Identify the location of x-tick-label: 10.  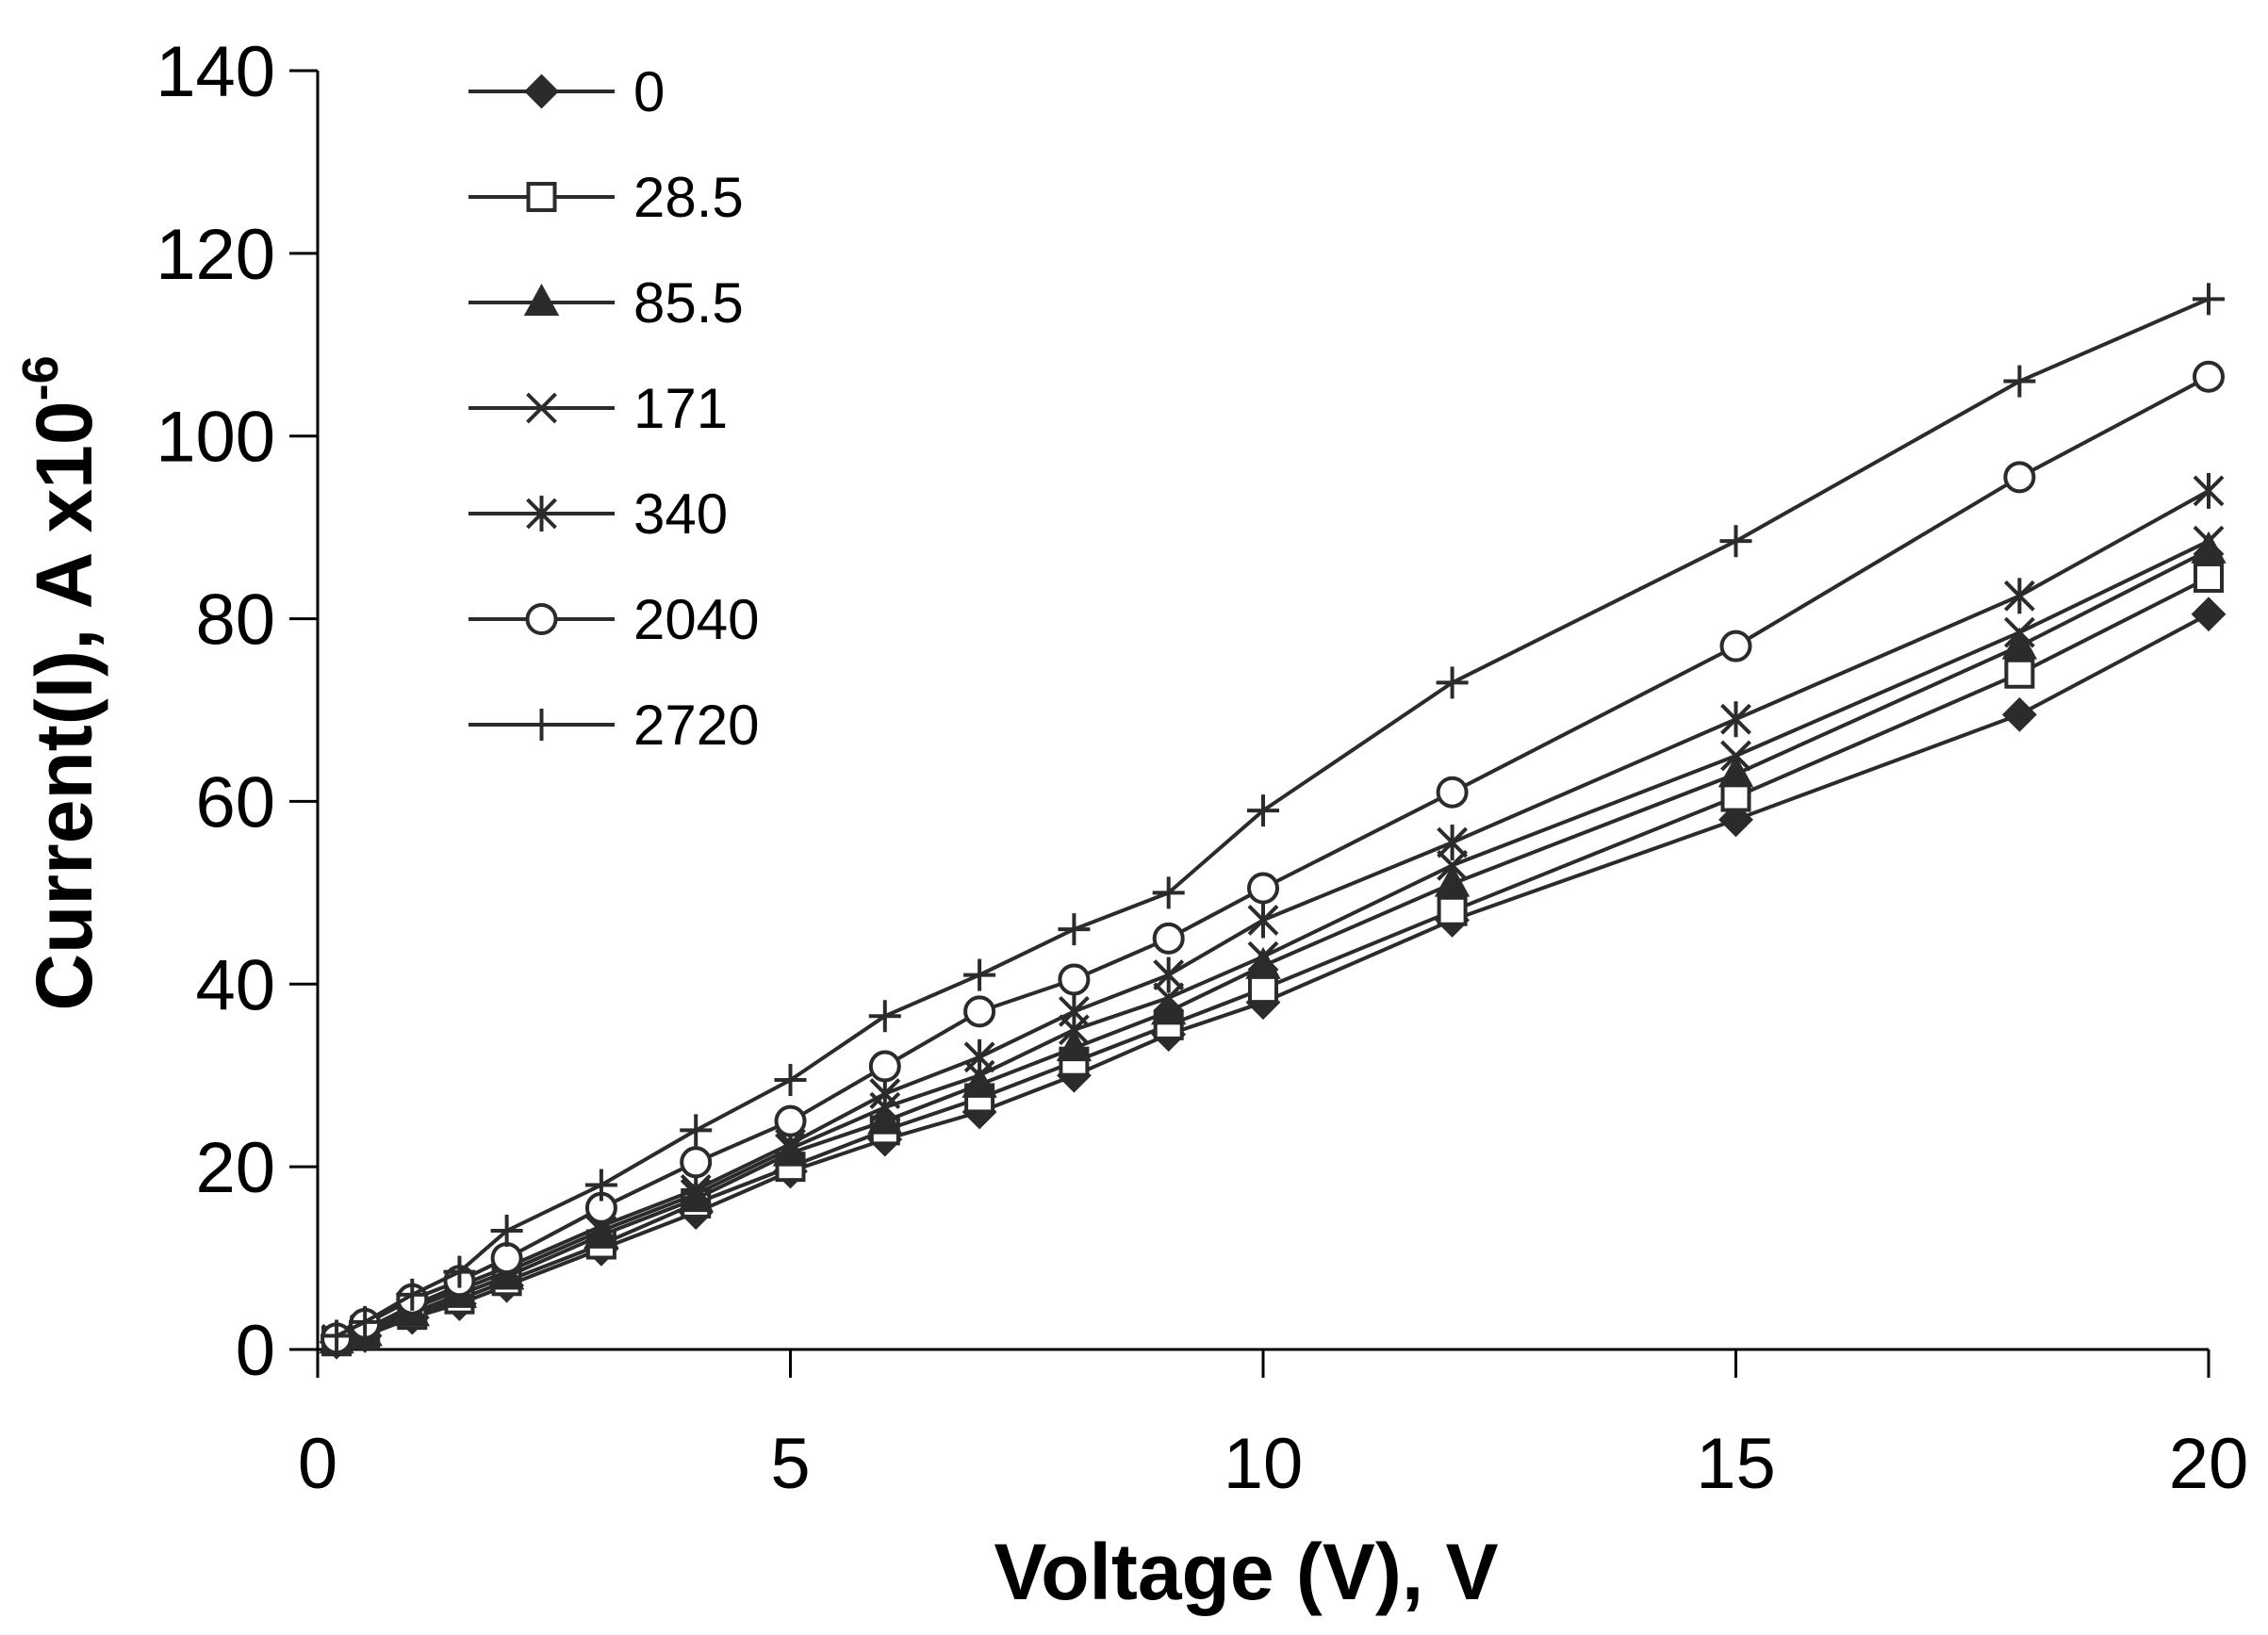
(1264, 1464).